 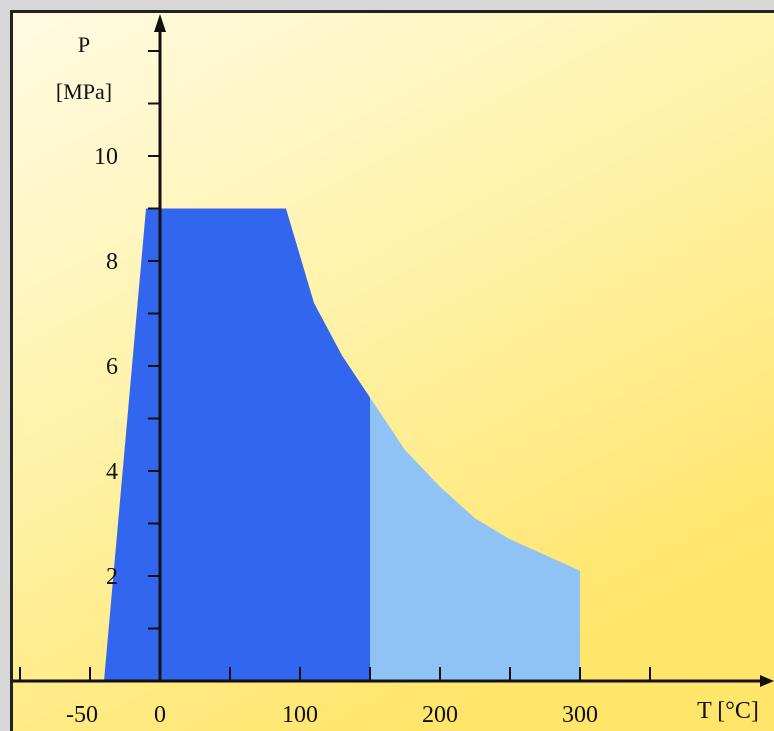 What do you see at coordinates (335, 697) in the screenshot?
I see `x-tick-group: -50 0 100 200 300` at bounding box center [335, 697].